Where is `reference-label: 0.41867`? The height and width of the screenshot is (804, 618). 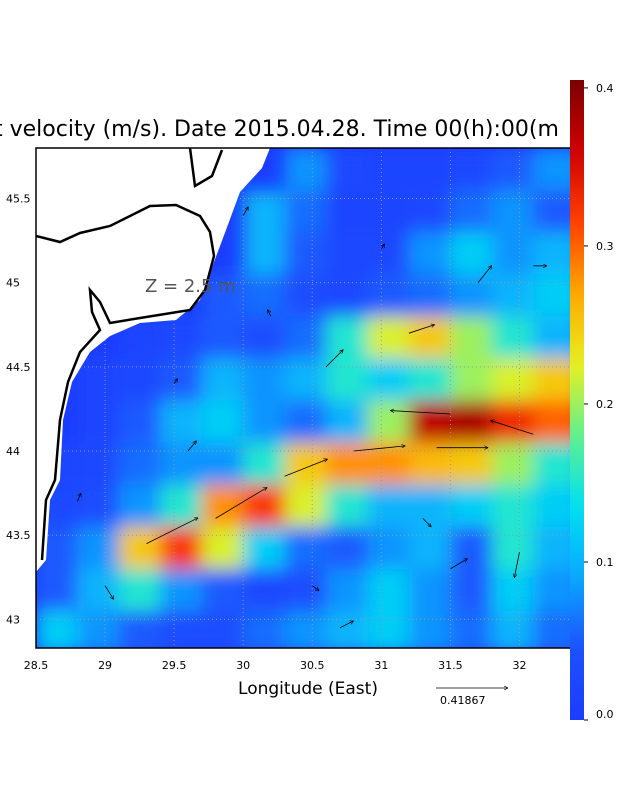
reference-label: 0.41867 is located at coordinates (463, 700).